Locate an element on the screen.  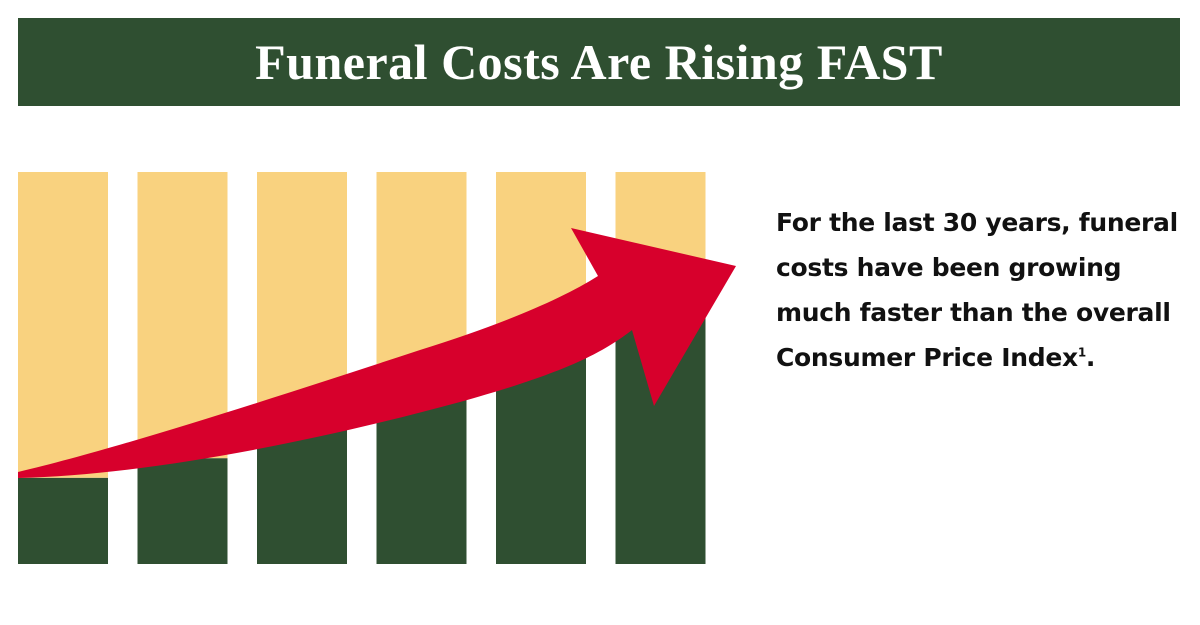
page-title: Funeral Costs Are Rising FAST is located at coordinates (599, 62).